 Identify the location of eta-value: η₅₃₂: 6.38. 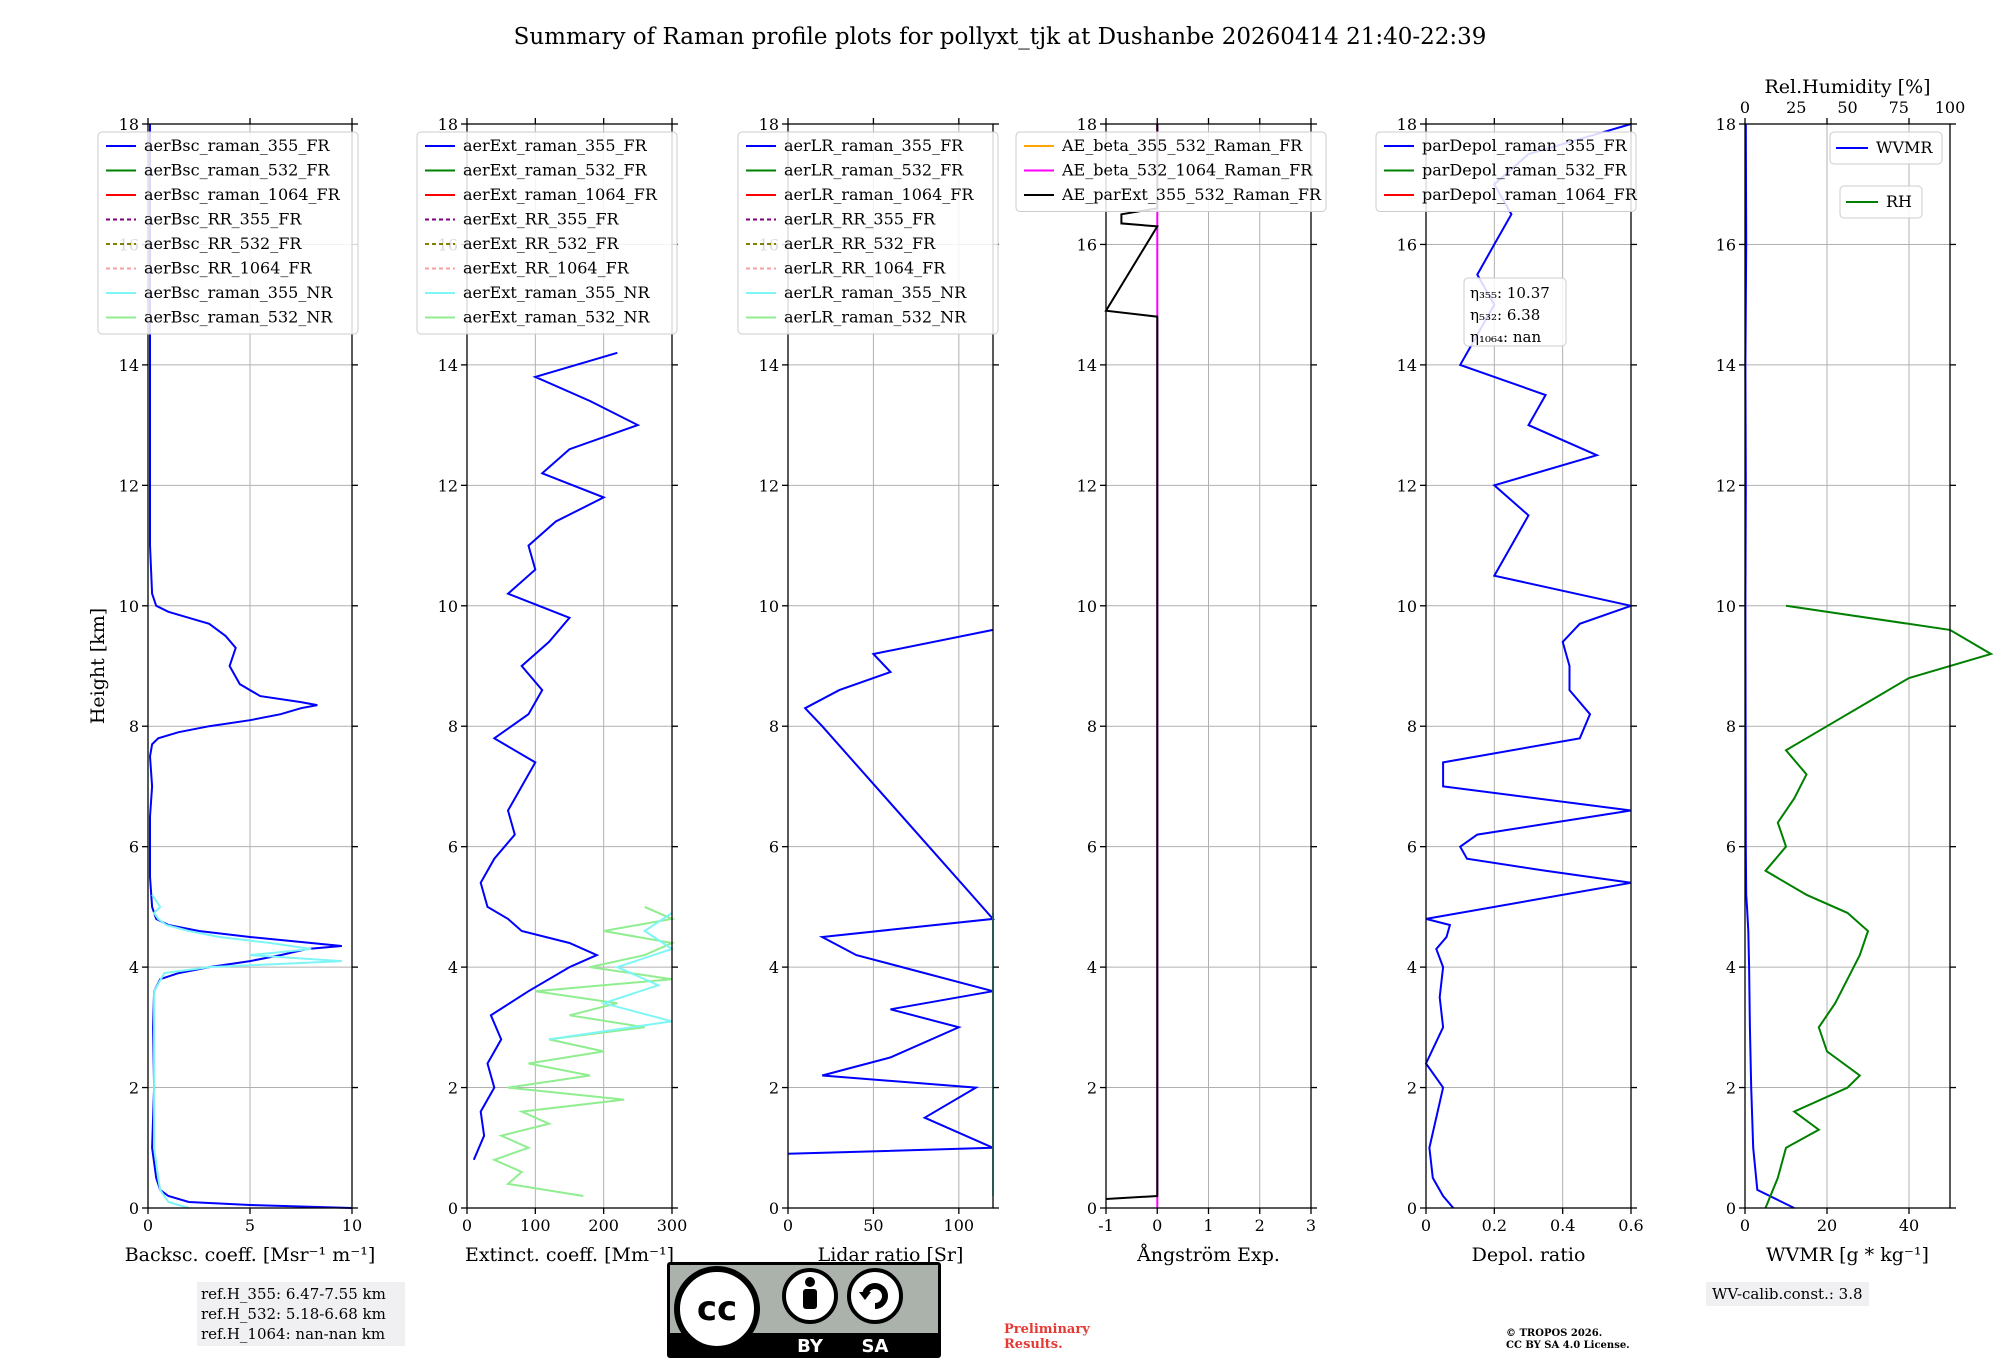
(1505, 315).